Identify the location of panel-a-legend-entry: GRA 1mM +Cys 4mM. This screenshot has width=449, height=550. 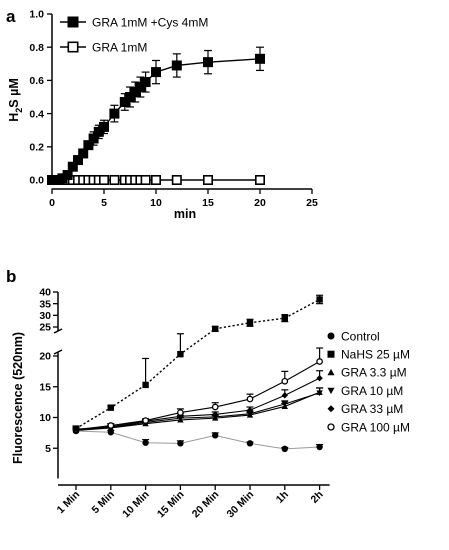
(134, 23).